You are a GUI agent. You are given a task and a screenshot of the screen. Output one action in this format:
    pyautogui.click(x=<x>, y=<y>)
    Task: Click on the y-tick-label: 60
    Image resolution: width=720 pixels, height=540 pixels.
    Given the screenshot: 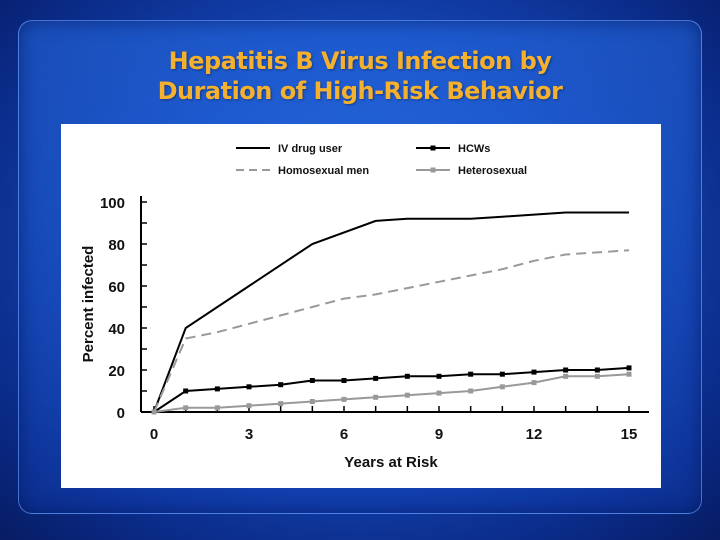 What is the action you would take?
    pyautogui.click(x=116, y=287)
    